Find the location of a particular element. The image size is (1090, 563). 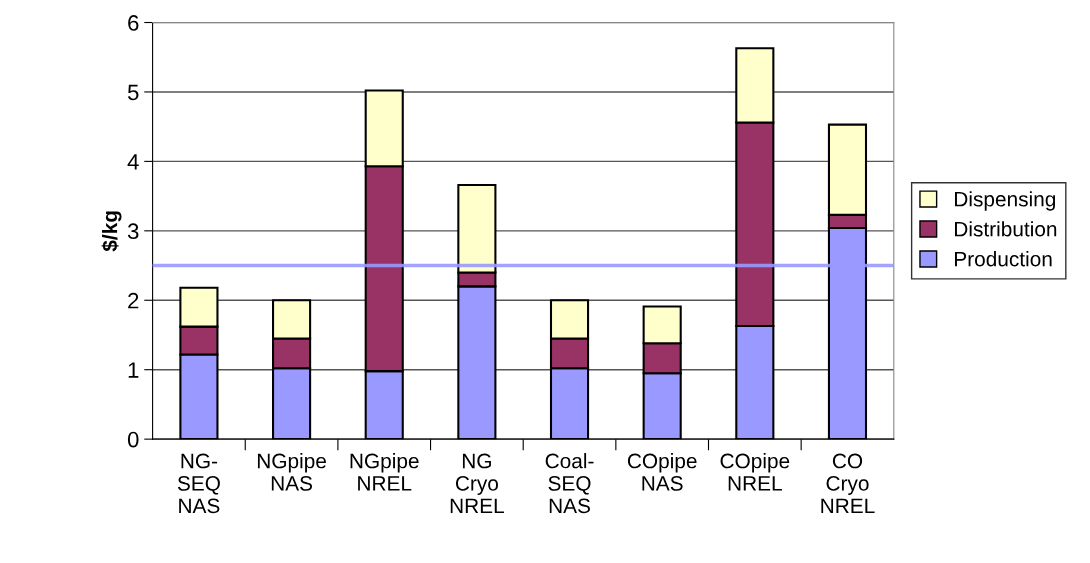

y-axis-title: $/kg is located at coordinates (111, 231).